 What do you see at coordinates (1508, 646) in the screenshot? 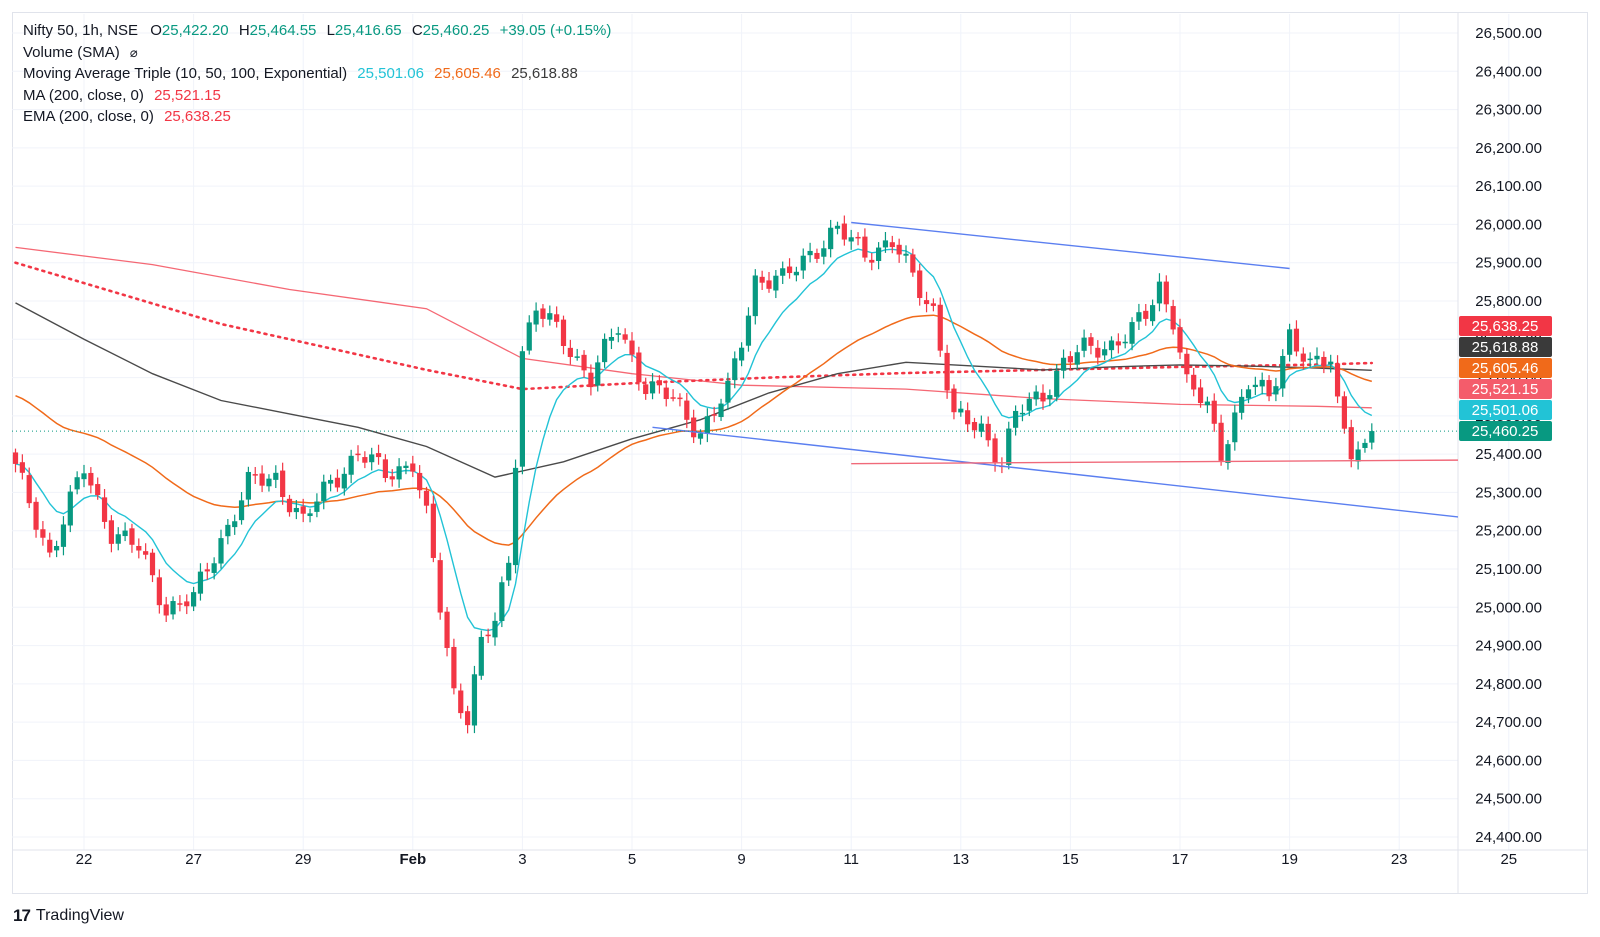
I see `price-tick-label: 24,900.00` at bounding box center [1508, 646].